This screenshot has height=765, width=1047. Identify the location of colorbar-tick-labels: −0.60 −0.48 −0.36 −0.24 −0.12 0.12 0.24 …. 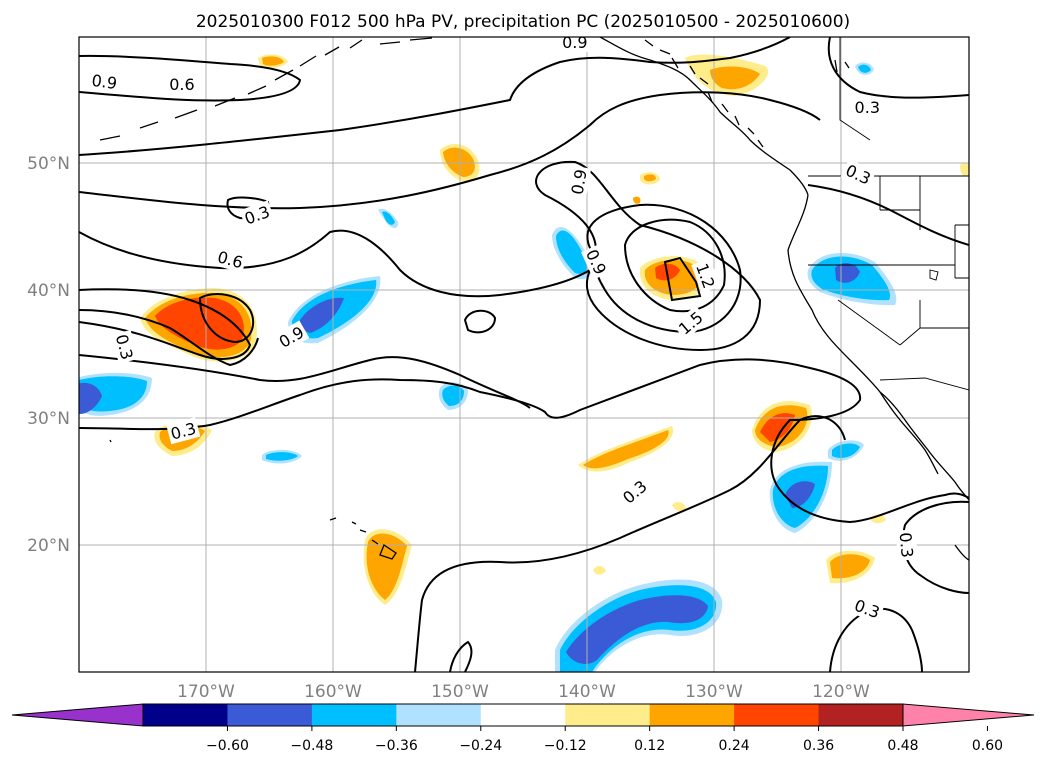
(604, 746).